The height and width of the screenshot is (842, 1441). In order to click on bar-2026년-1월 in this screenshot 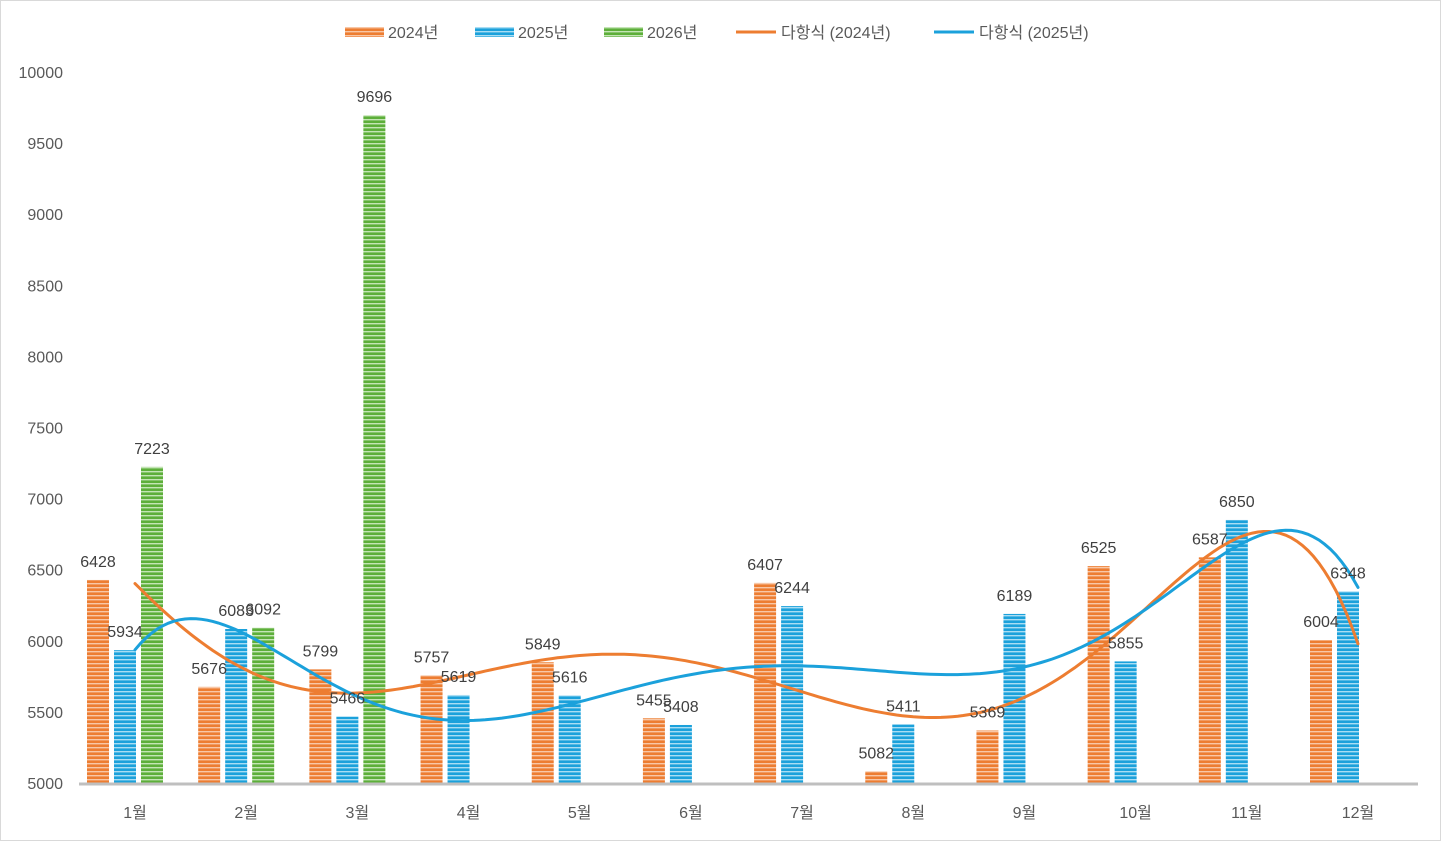, I will do `click(152, 624)`.